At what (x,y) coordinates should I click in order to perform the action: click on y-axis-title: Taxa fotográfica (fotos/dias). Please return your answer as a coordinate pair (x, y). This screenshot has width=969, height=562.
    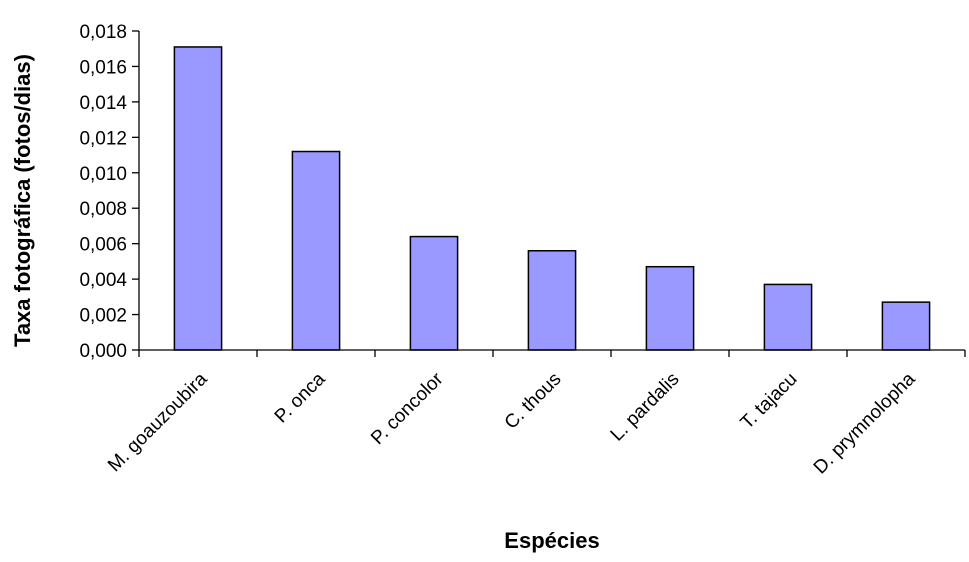
    Looking at the image, I should click on (22, 200).